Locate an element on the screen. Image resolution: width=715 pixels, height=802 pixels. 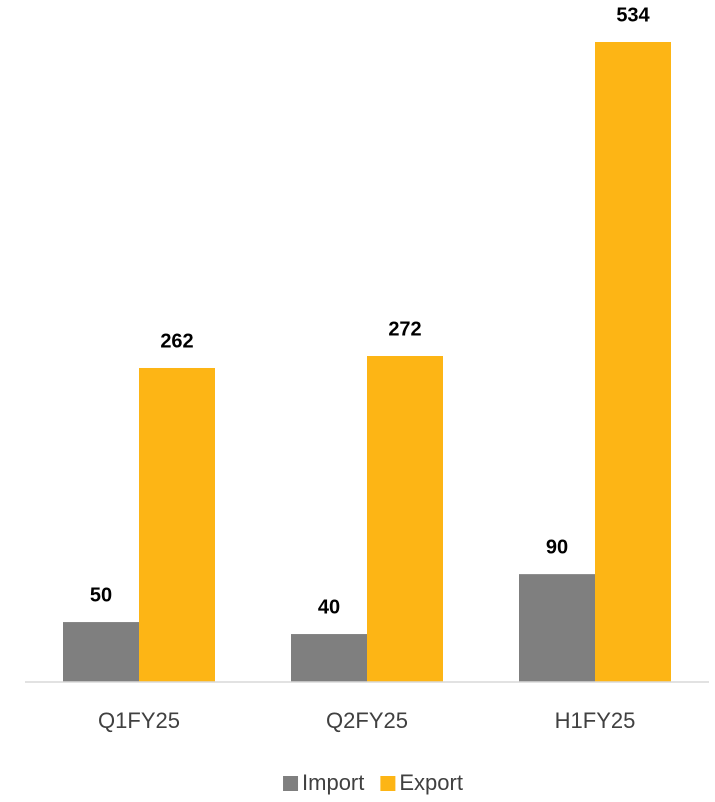
value-label: 262 is located at coordinates (176, 341).